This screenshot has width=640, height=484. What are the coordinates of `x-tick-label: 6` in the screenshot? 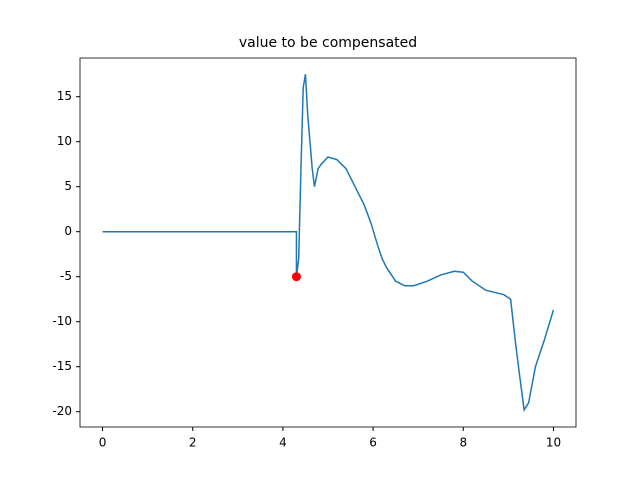 It's located at (373, 443).